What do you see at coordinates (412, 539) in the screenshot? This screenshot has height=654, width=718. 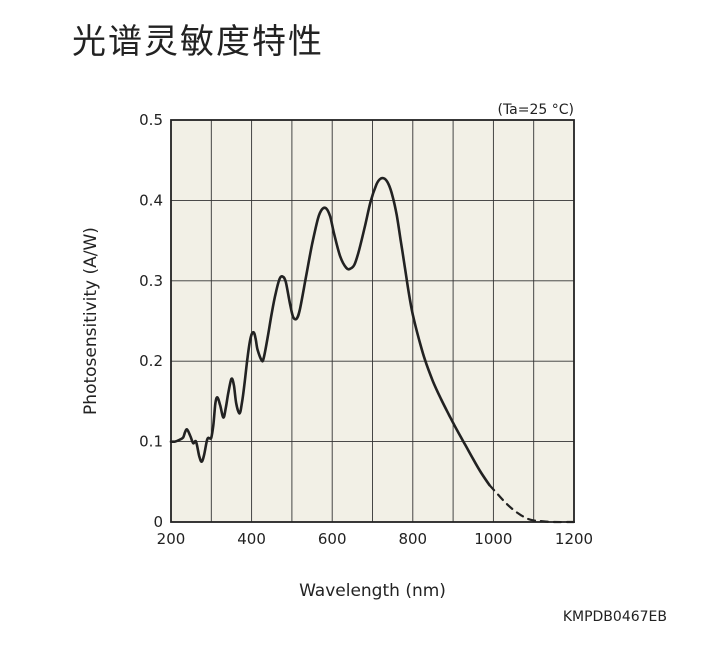 I see `x-tick-label: 800` at bounding box center [412, 539].